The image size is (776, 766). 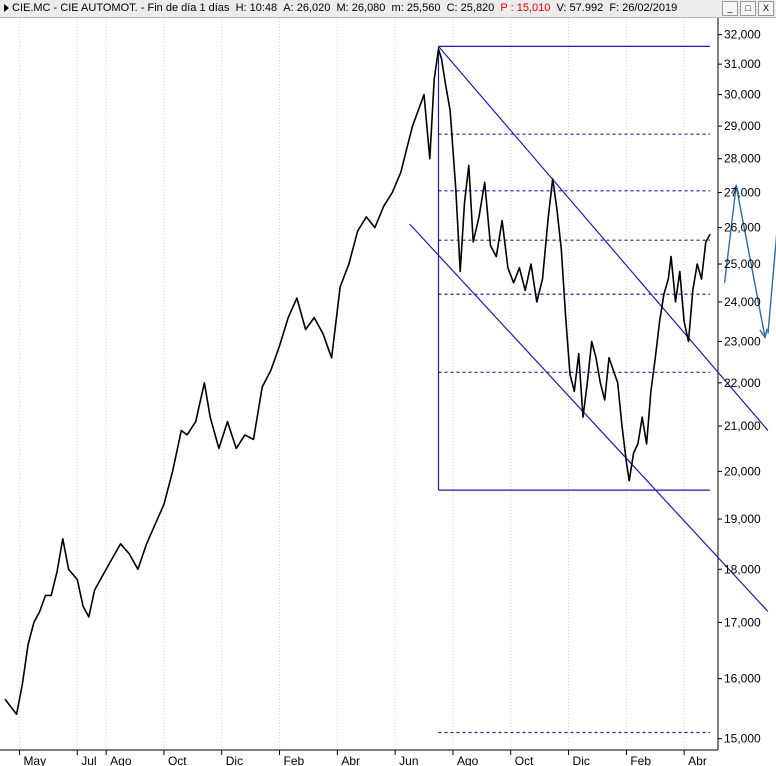 What do you see at coordinates (580, 8) in the screenshot?
I see `volume-label: V: 57.992` at bounding box center [580, 8].